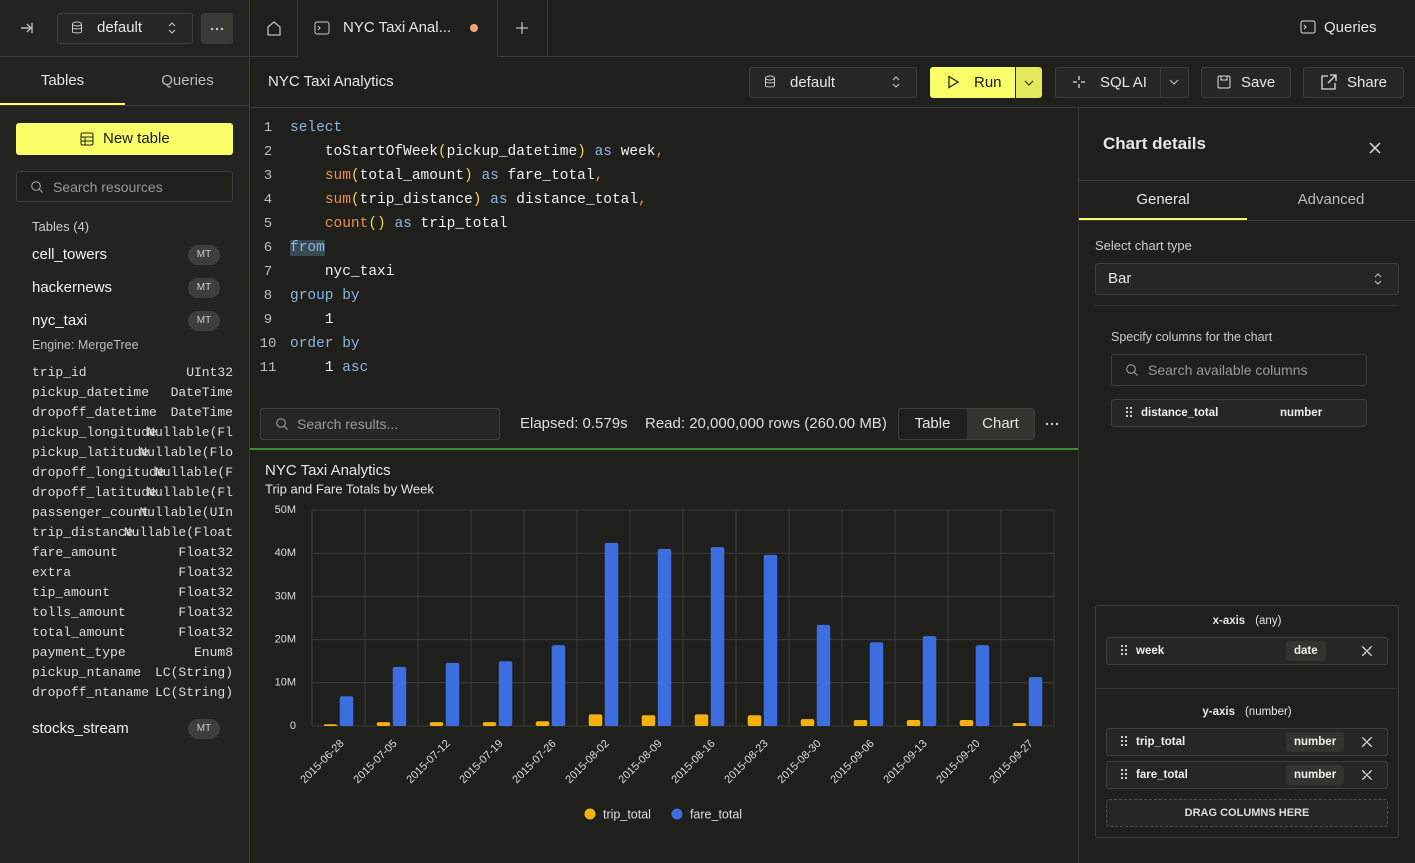 Image resolution: width=1415 pixels, height=863 pixels. I want to click on column-name: week, so click(1150, 651).